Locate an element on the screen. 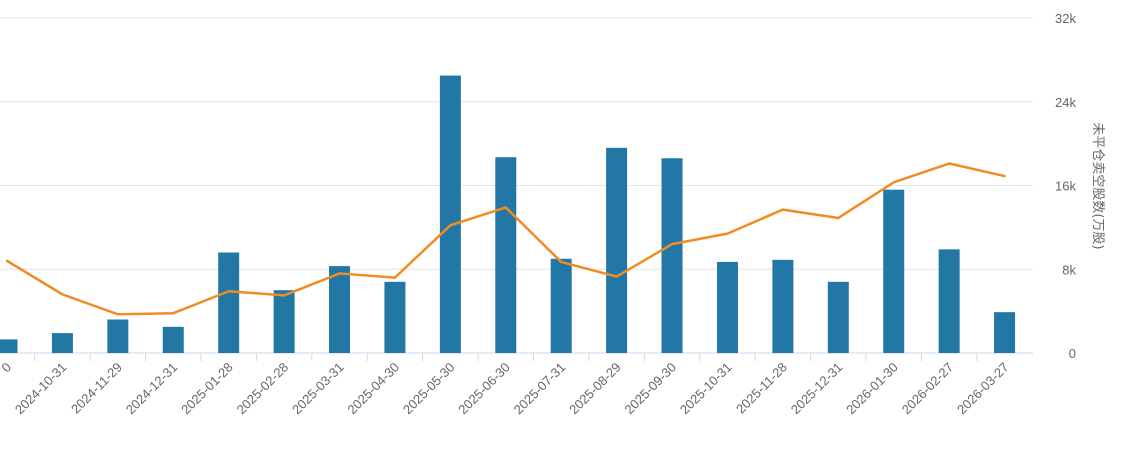 Image resolution: width=1133 pixels, height=454 pixels. y-axis: 0 8k 16k 24k 32k is located at coordinates (1065, 186).